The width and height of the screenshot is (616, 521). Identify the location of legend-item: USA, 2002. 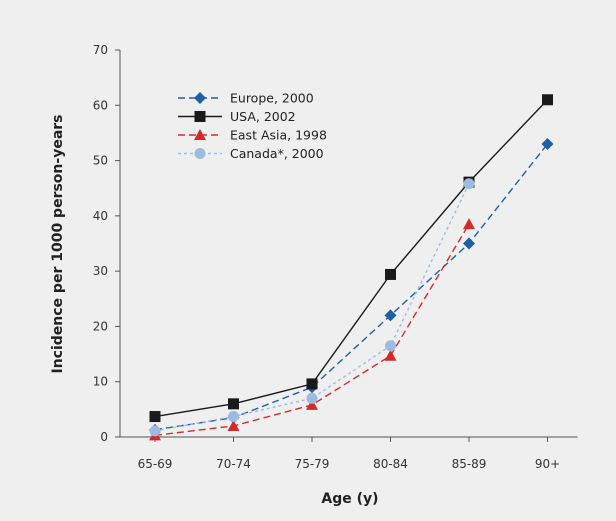
(237, 116).